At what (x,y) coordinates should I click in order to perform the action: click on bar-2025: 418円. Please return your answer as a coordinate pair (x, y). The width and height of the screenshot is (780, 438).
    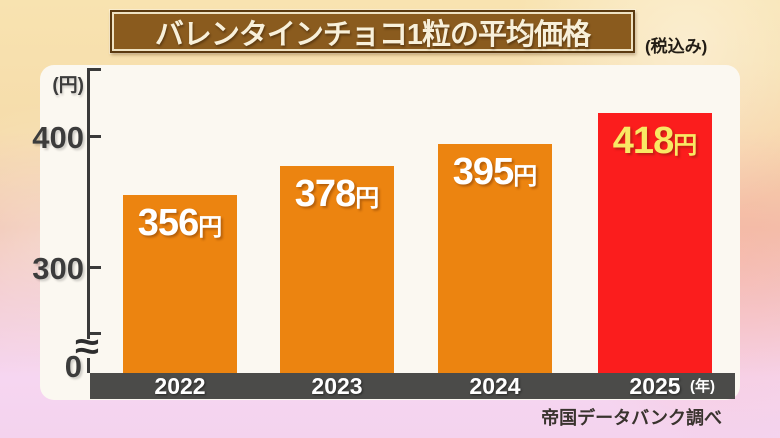
    Looking at the image, I should click on (655, 243).